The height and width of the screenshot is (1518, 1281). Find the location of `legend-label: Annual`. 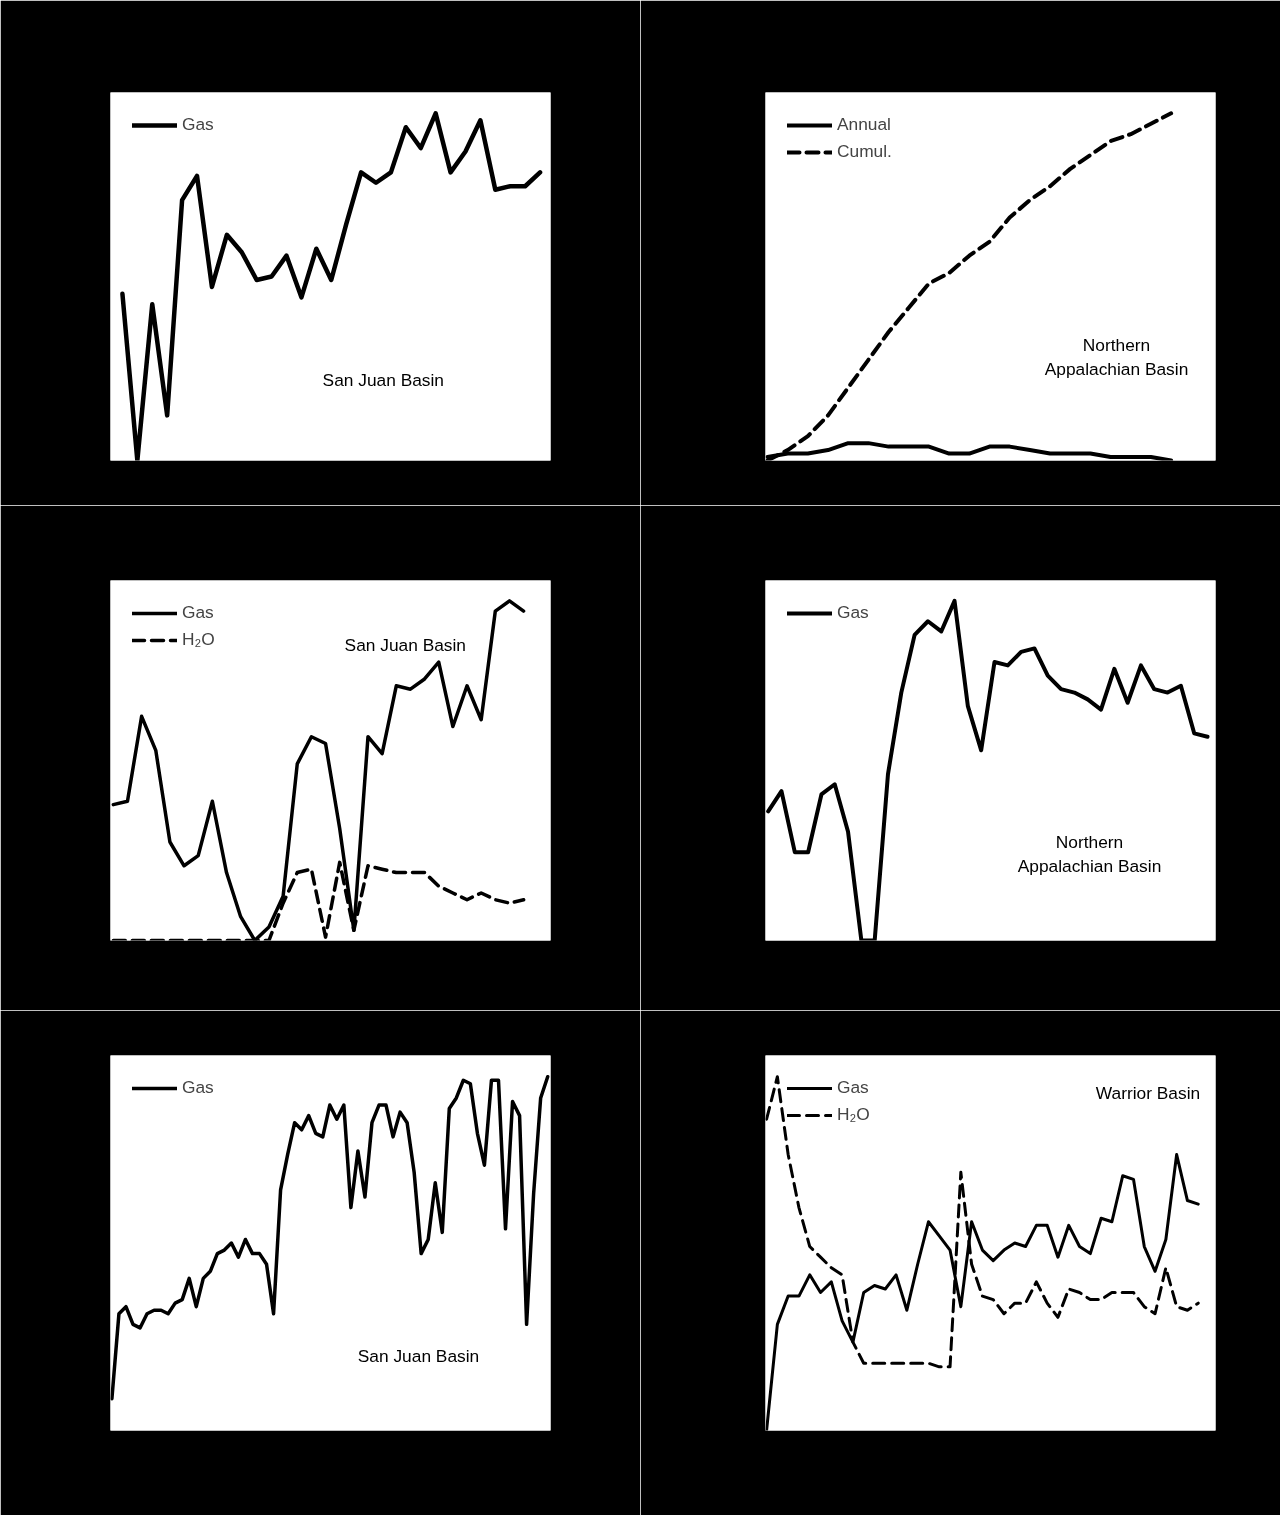

legend-label: Annual is located at coordinates (864, 124).